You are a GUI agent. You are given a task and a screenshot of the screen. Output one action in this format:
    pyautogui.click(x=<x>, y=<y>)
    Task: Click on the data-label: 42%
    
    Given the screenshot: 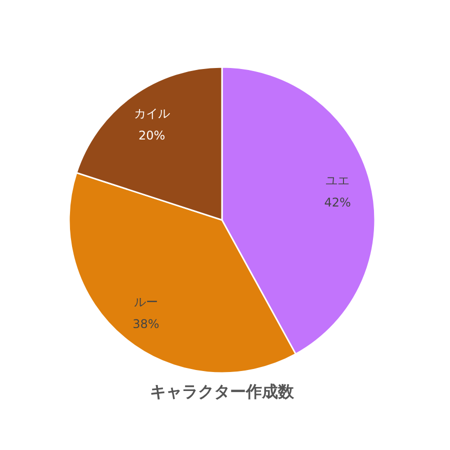 What is the action you would take?
    pyautogui.click(x=337, y=202)
    